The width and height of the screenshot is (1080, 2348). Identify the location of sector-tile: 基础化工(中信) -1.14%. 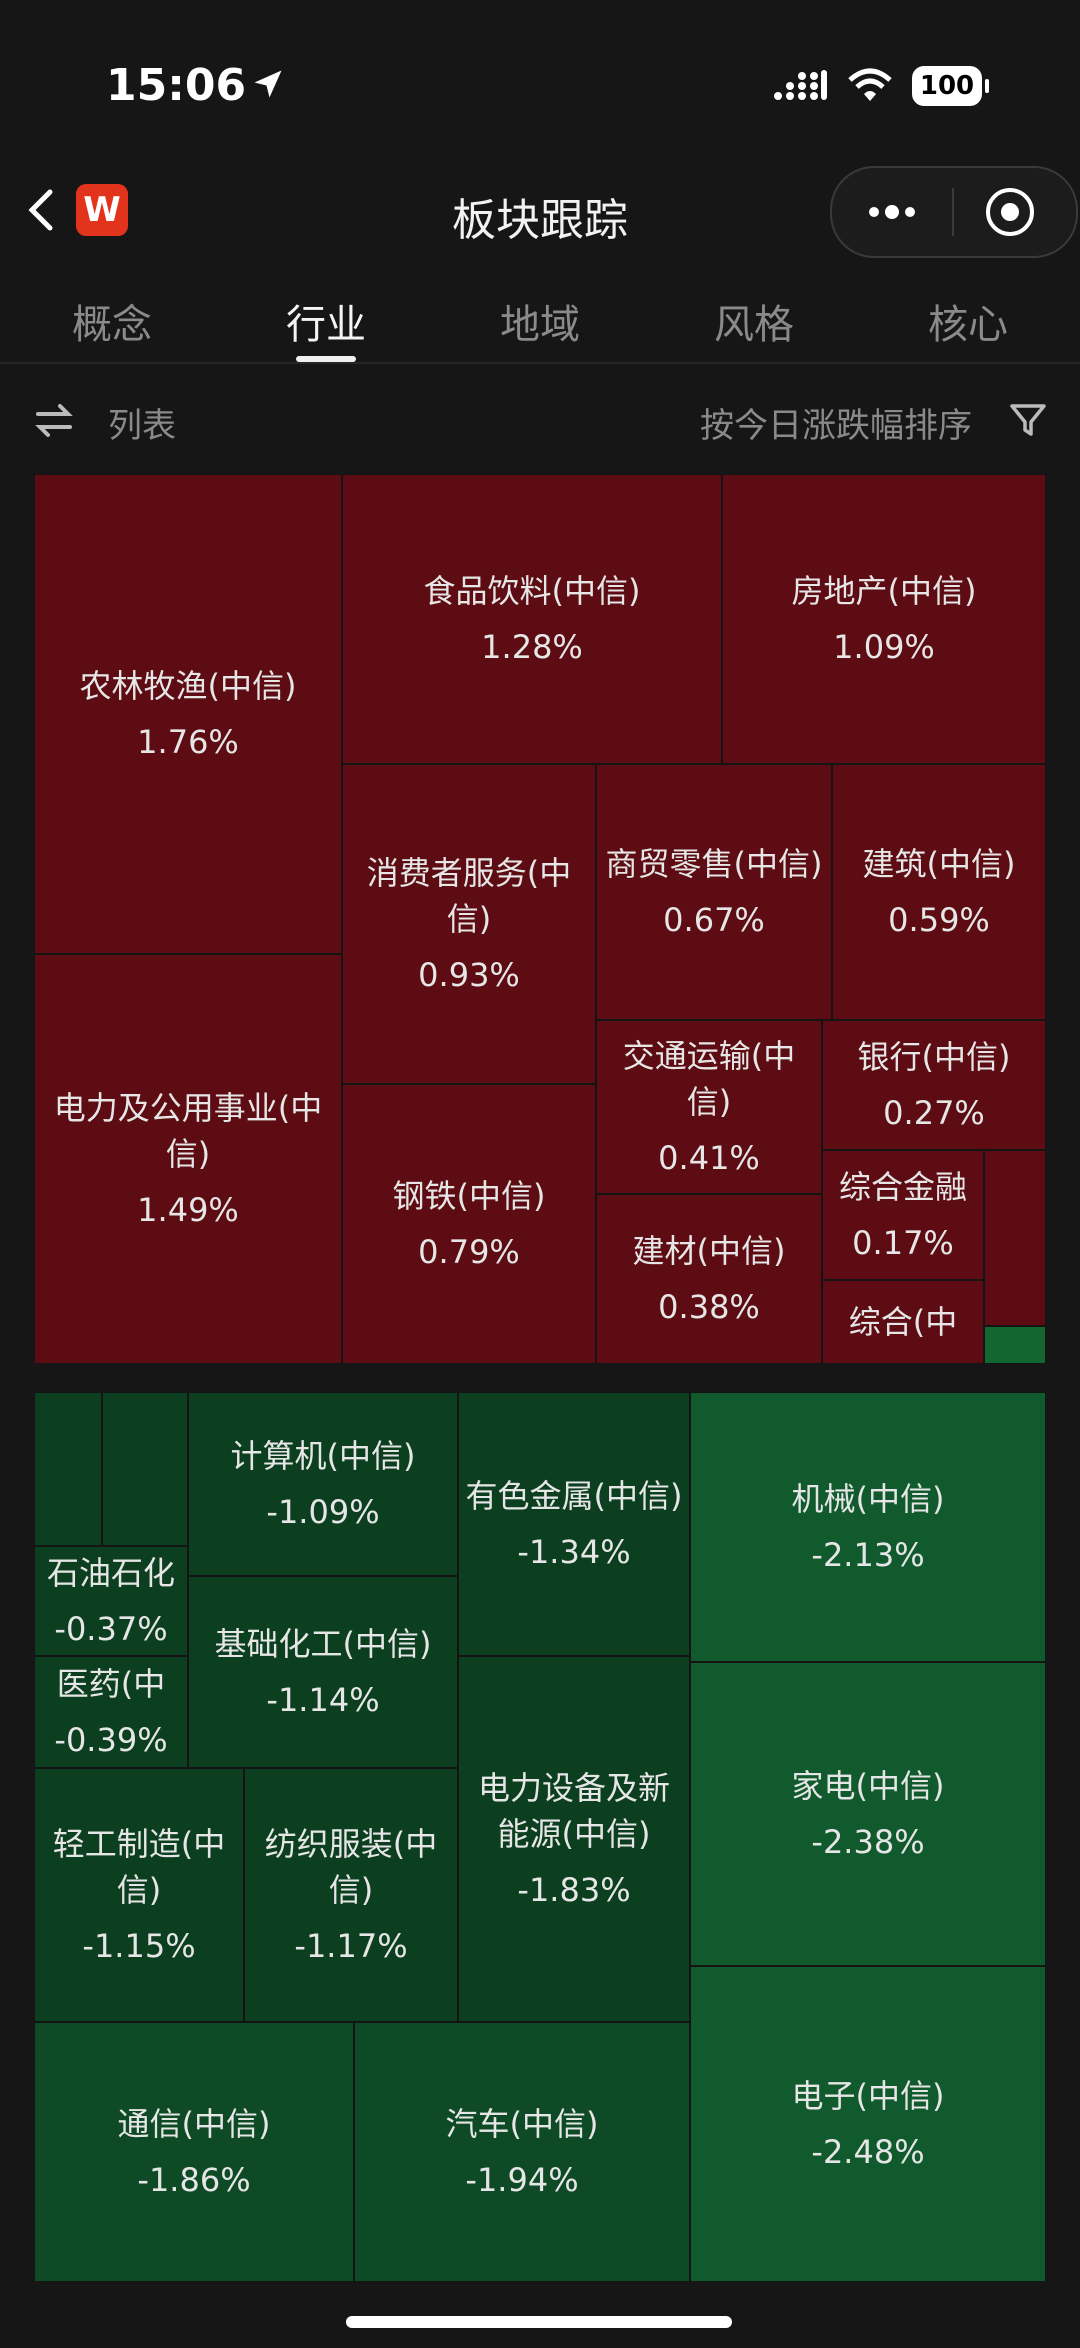
(323, 1672).